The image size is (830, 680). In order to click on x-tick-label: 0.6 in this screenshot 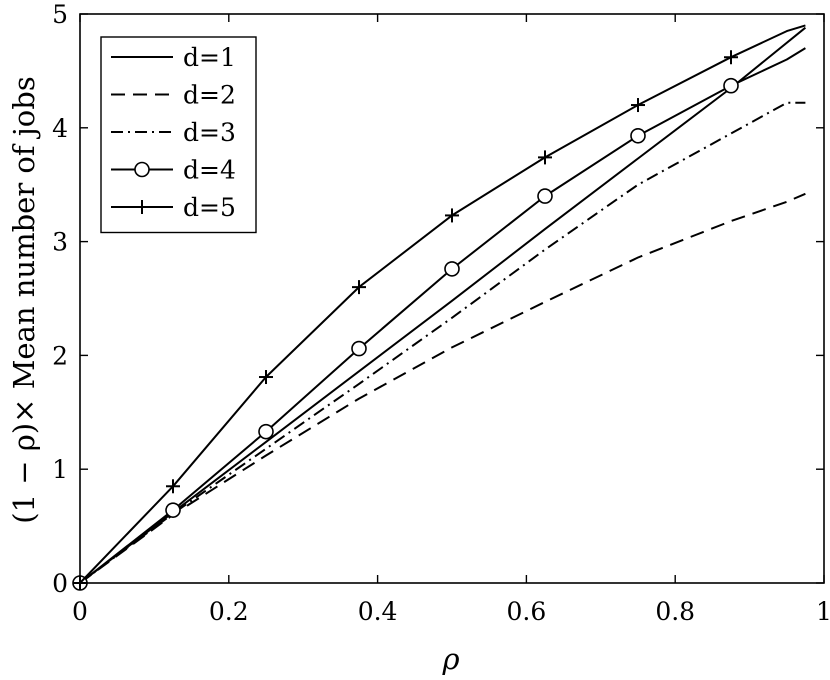, I will do `click(527, 611)`.